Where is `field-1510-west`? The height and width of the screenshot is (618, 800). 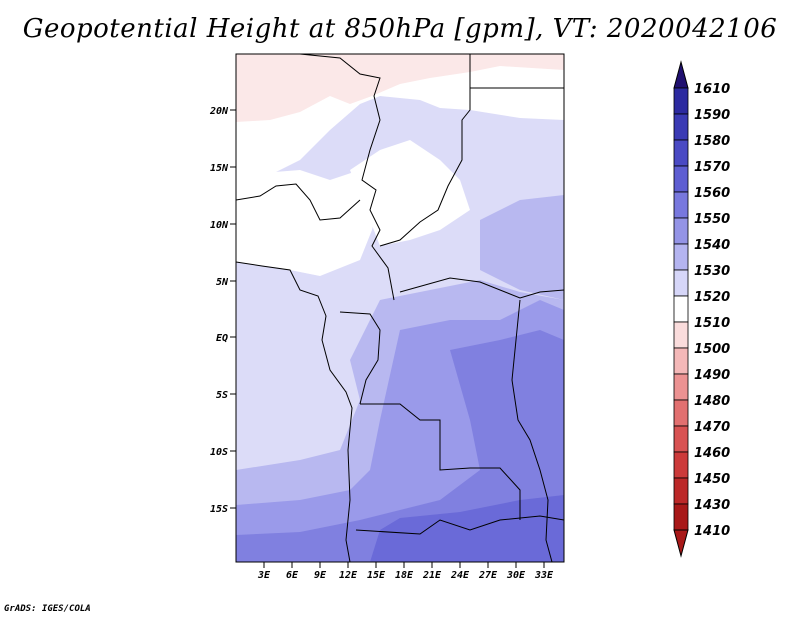 field-1510-west is located at coordinates (308, 223).